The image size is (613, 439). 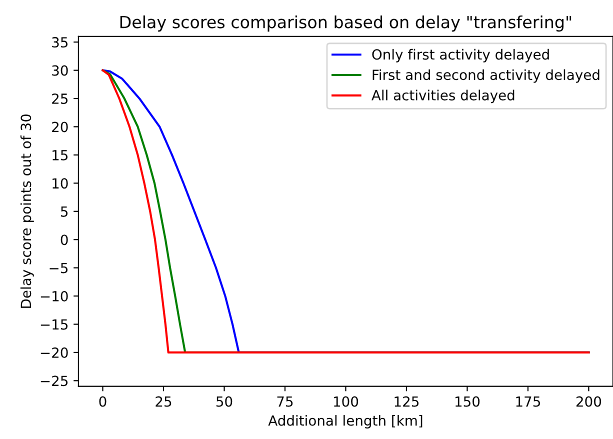 What do you see at coordinates (54, 381) in the screenshot?
I see `y-tick-label: −25` at bounding box center [54, 381].